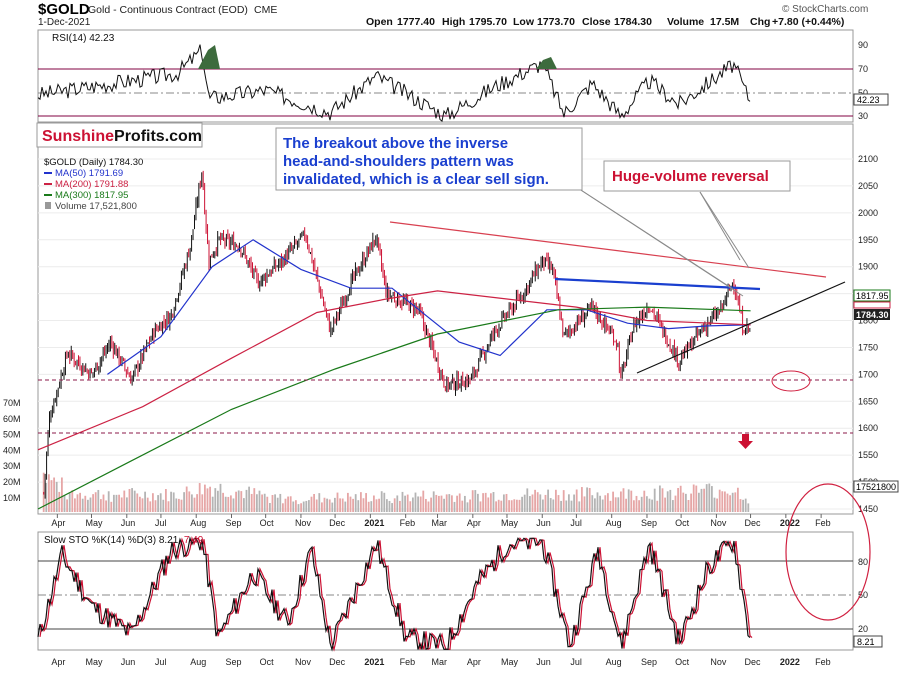  I want to click on volume-tick-label: 30M, so click(12, 466).